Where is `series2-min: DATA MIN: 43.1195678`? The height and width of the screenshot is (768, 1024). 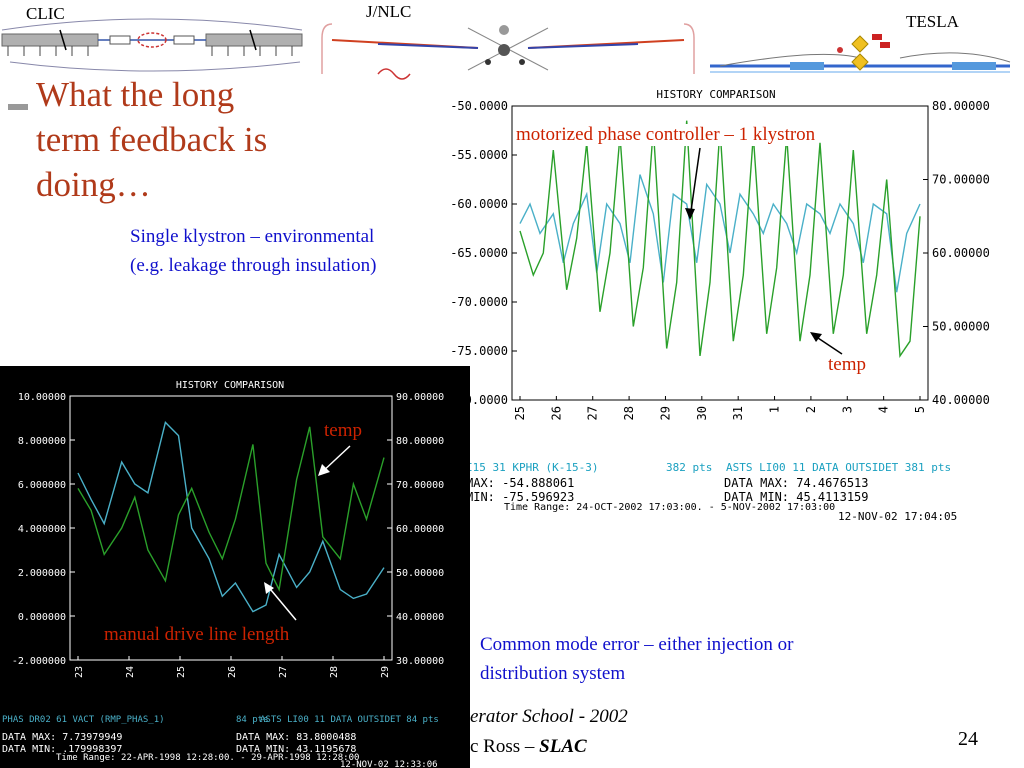
series2-min: DATA MIN: 43.1195678 is located at coordinates (296, 749).